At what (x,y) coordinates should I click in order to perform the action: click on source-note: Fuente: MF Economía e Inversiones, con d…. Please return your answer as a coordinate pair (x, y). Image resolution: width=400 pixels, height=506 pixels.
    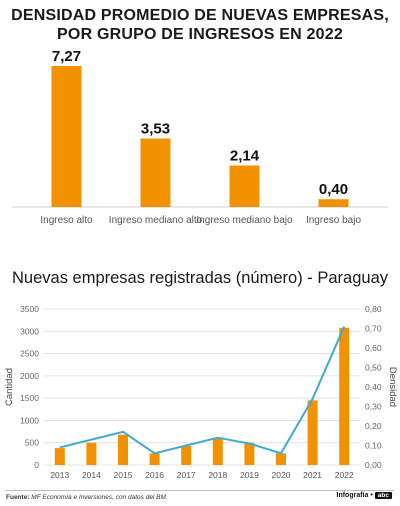
    Looking at the image, I should click on (87, 497).